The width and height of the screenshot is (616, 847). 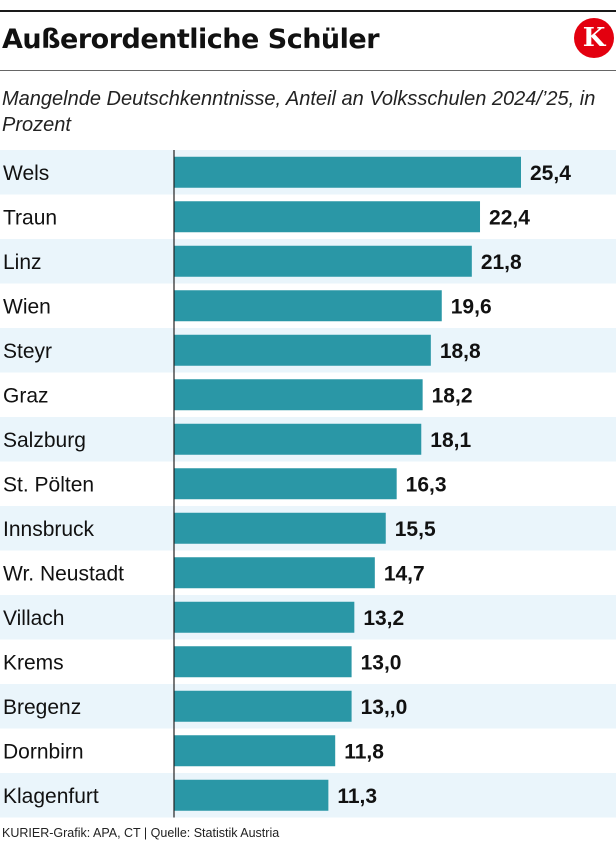 What do you see at coordinates (191, 39) in the screenshot?
I see `chart-title: Außerordentliche Schüler` at bounding box center [191, 39].